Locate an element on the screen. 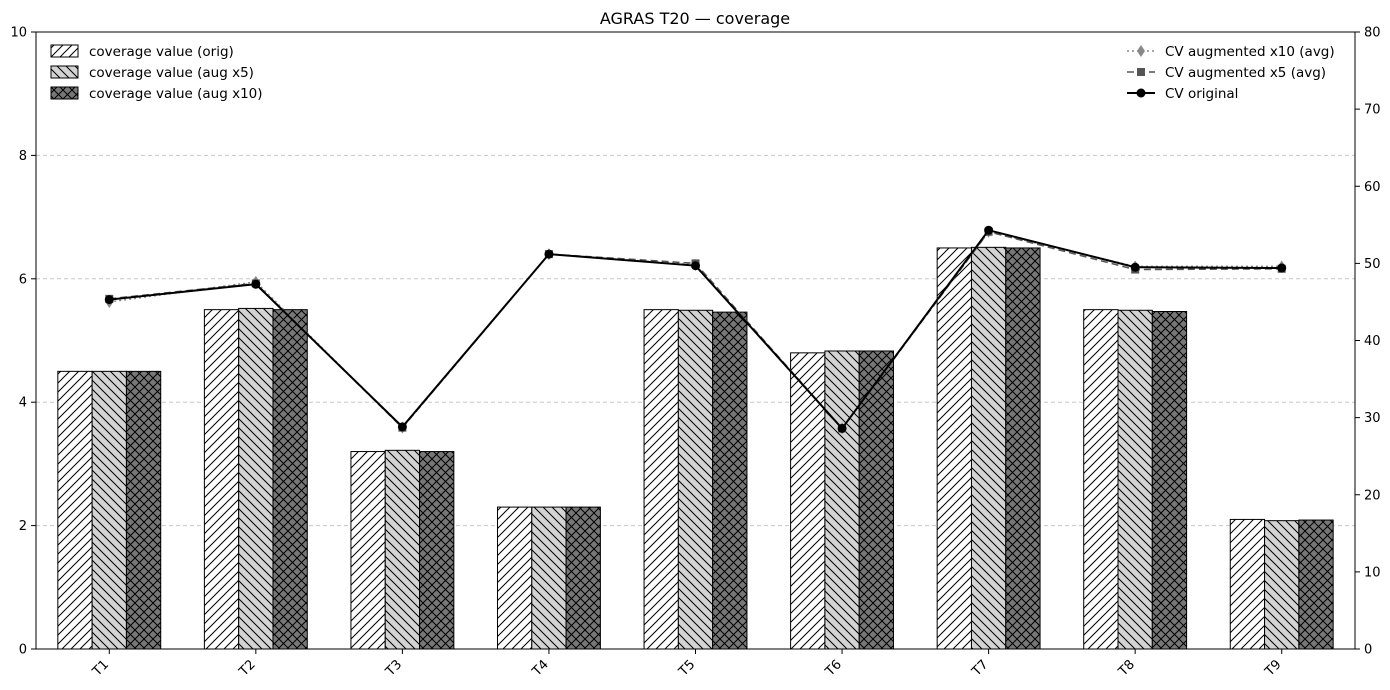 The image size is (1390, 690). x-tick-label: T8 is located at coordinates (1126, 668).